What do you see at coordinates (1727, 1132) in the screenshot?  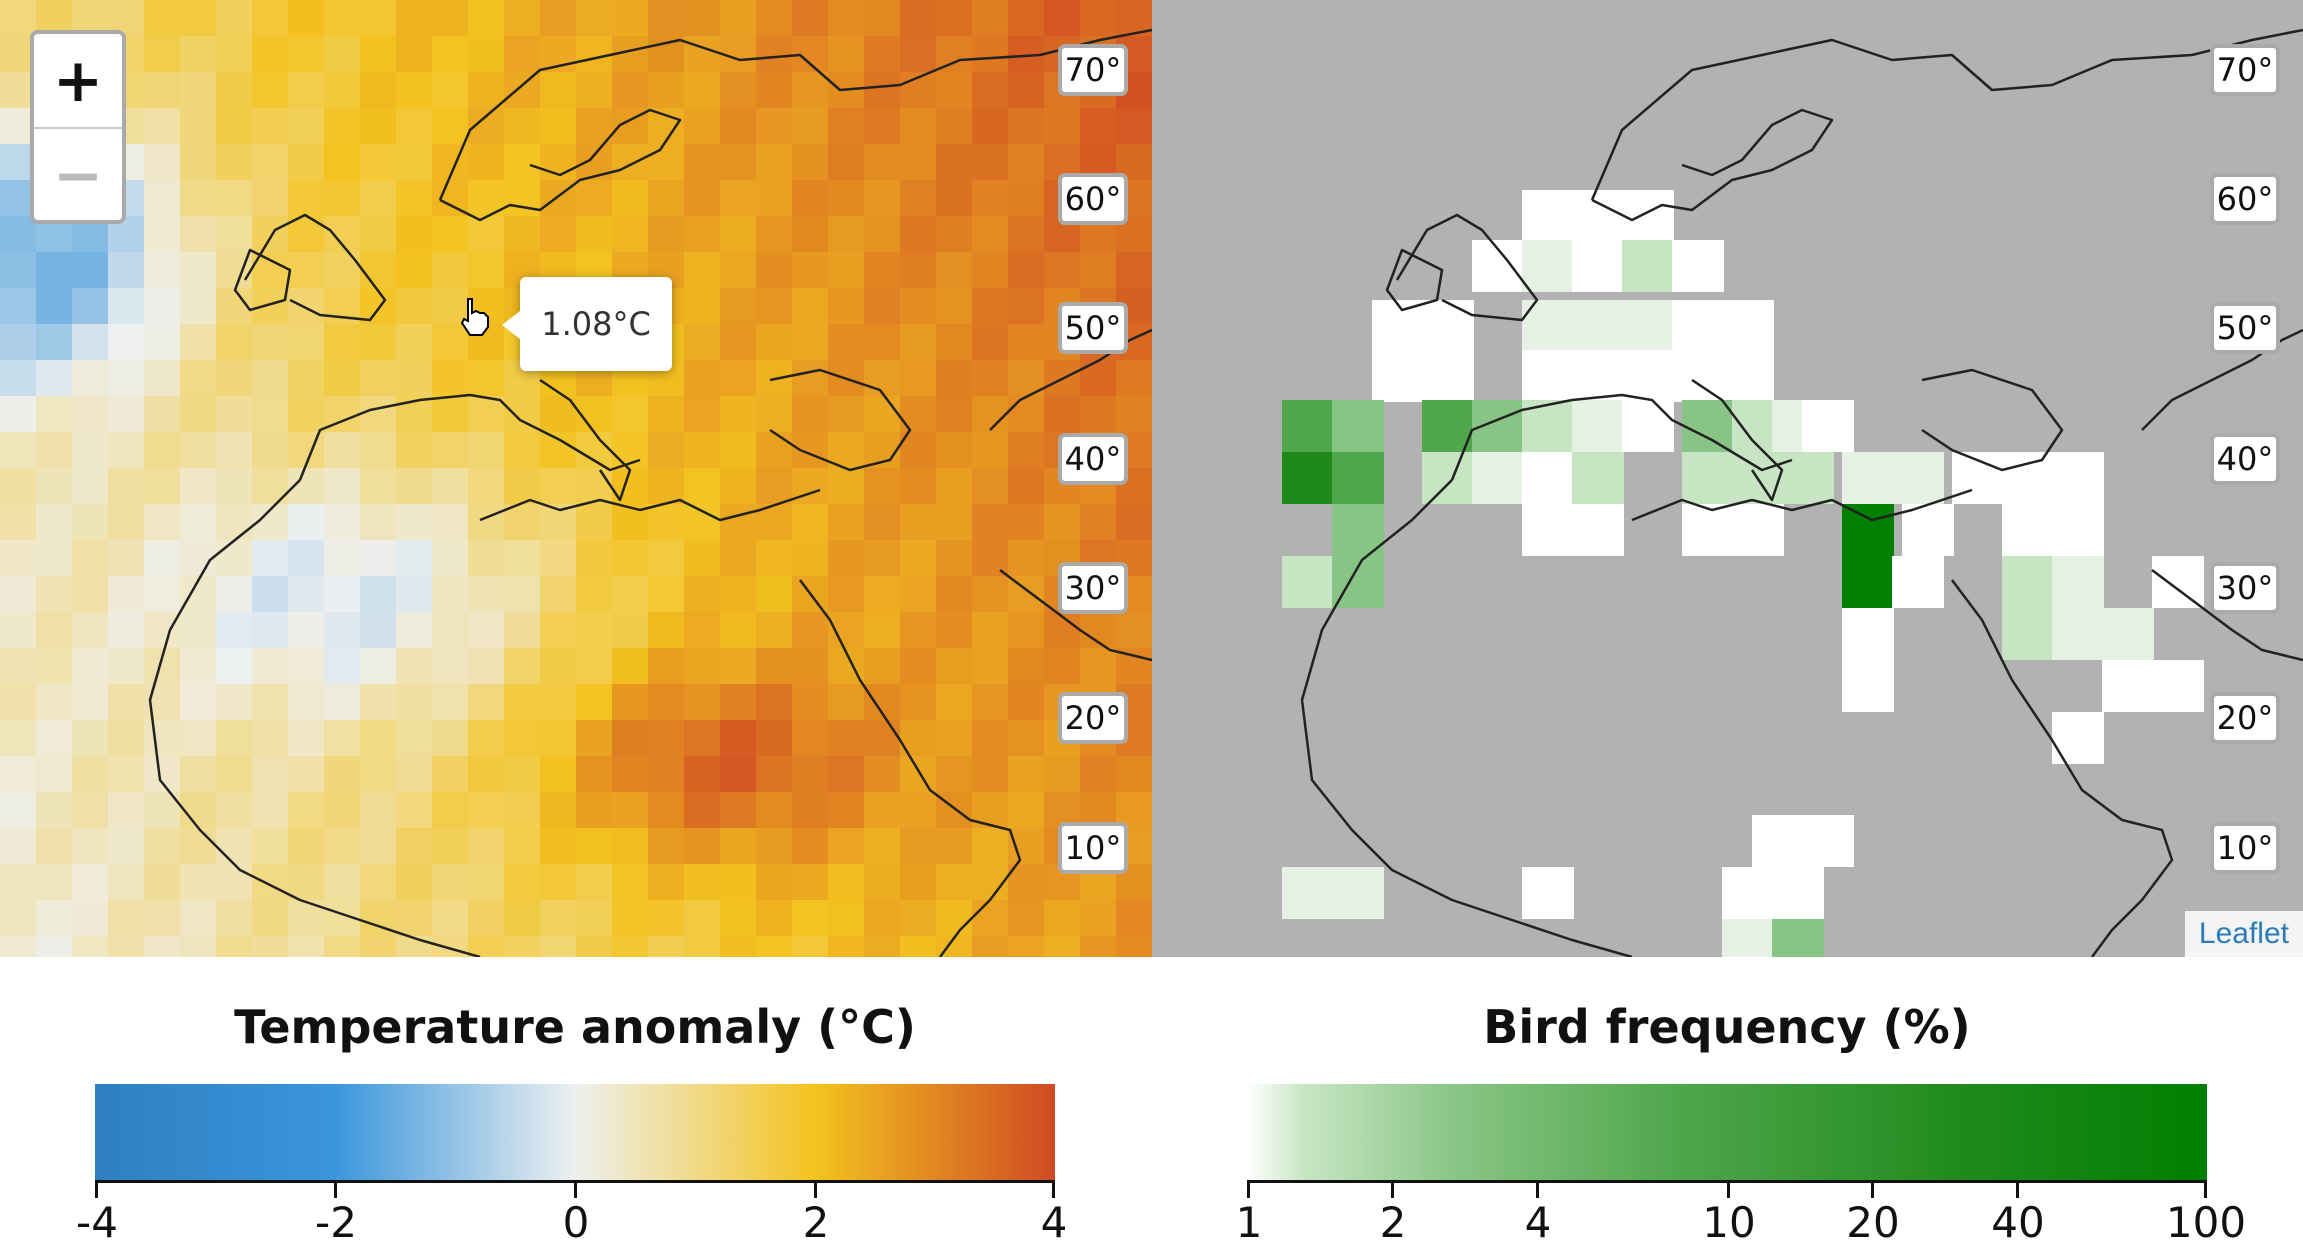 I see `bird-color-bar` at bounding box center [1727, 1132].